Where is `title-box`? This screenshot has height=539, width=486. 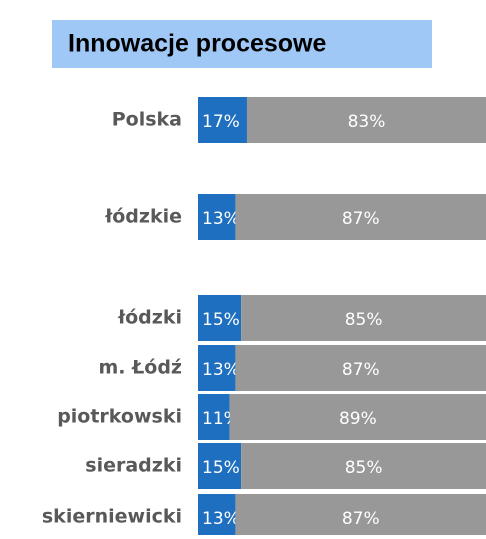 title-box is located at coordinates (242, 44).